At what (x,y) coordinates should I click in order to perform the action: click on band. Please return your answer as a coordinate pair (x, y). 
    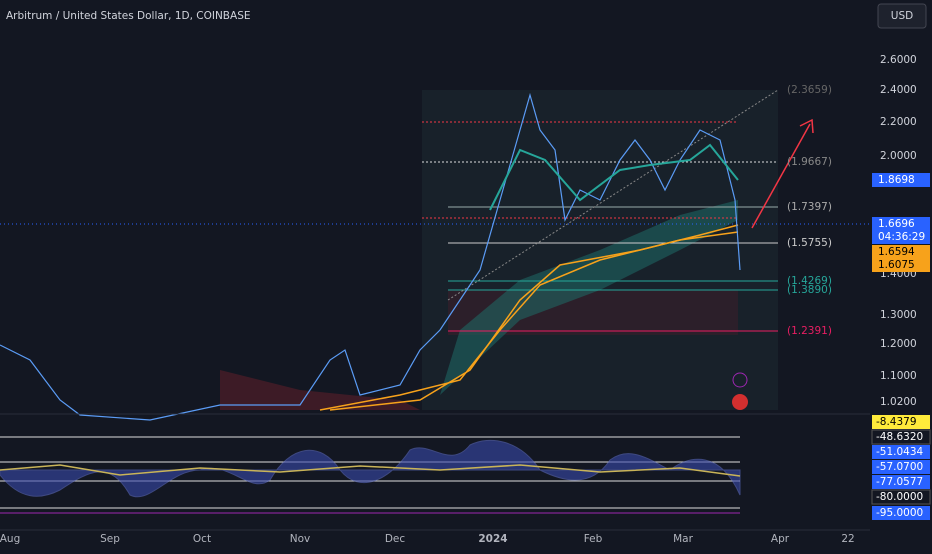
    Looking at the image, I should click on (589, 297).